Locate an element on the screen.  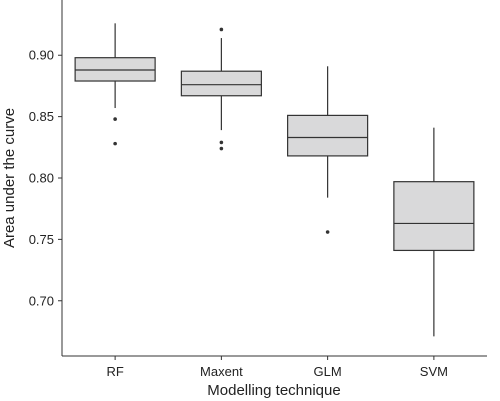
y-tick-label: 0.80 is located at coordinates (41, 178).